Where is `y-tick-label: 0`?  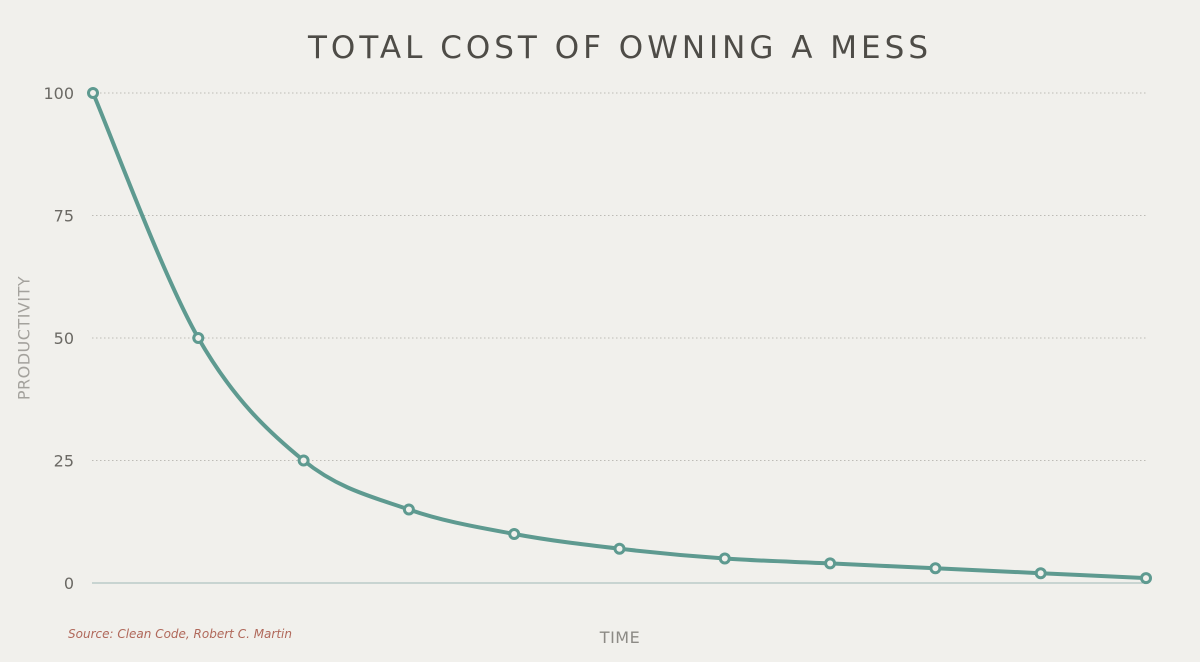
y-tick-label: 0 is located at coordinates (69, 583).